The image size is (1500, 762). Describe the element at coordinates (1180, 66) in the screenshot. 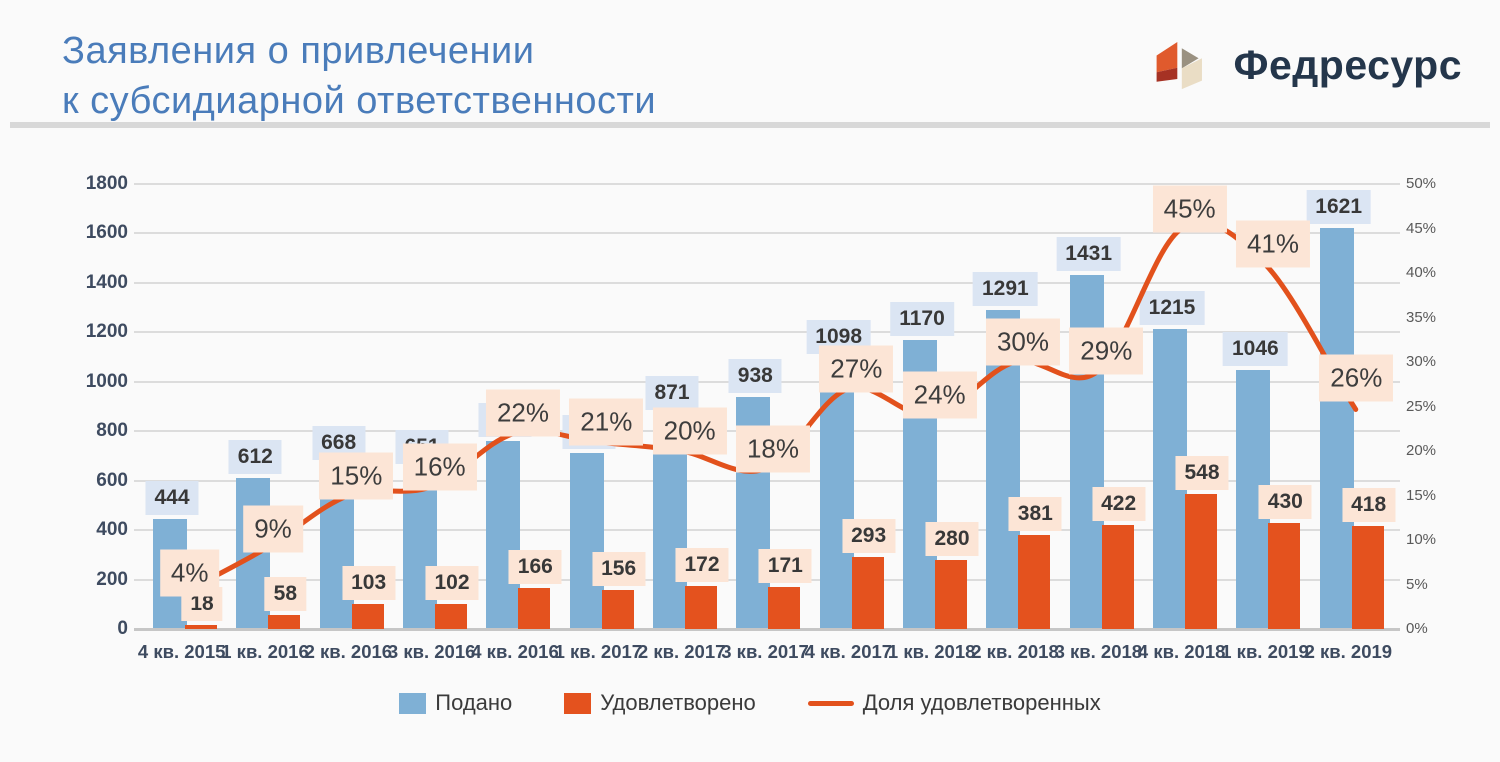

I see `fedresurs-cube-icon` at that location.